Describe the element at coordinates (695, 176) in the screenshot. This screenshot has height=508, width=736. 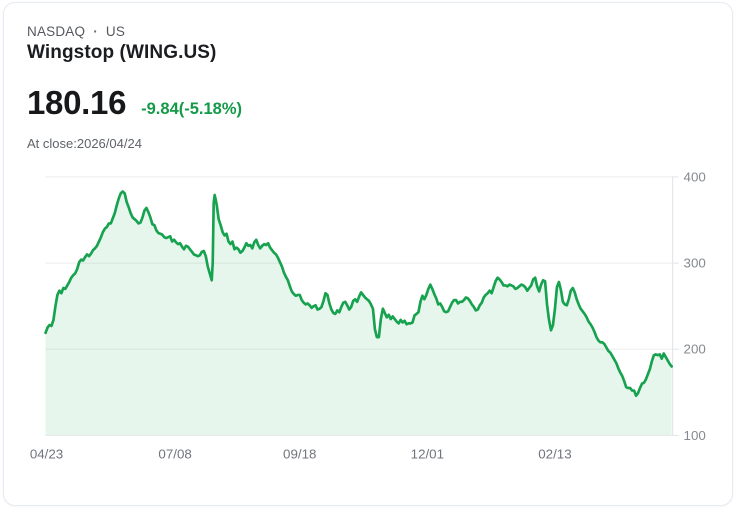
I see `y-axis-label: 400` at that location.